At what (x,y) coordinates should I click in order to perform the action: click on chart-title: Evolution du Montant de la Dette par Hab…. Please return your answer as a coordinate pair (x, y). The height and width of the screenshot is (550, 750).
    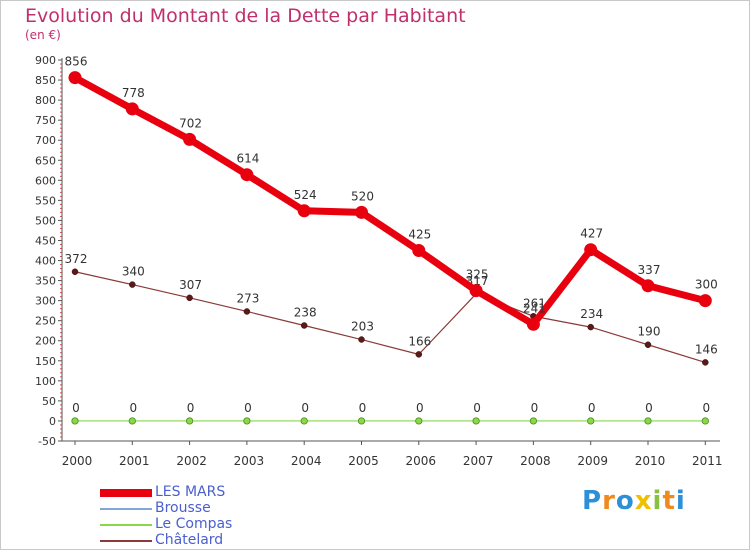
    Looking at the image, I should click on (245, 16).